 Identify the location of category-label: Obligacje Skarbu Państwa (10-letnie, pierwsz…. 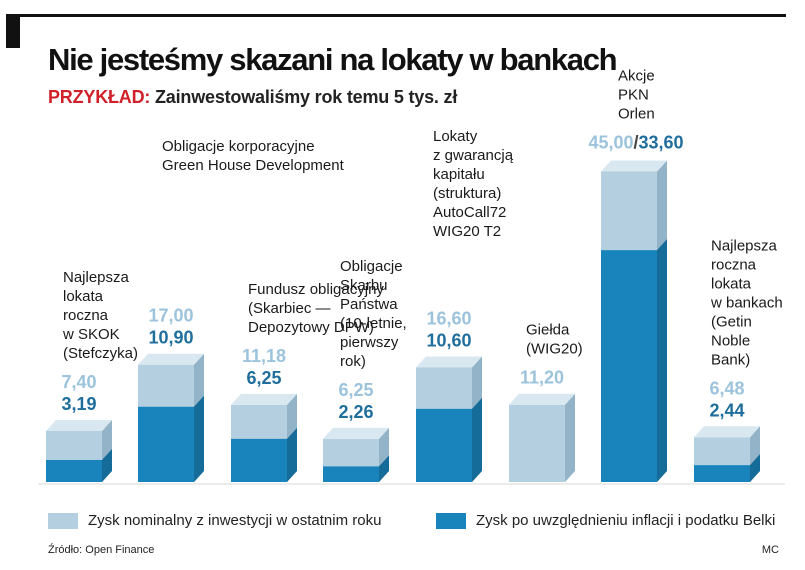
(373, 314).